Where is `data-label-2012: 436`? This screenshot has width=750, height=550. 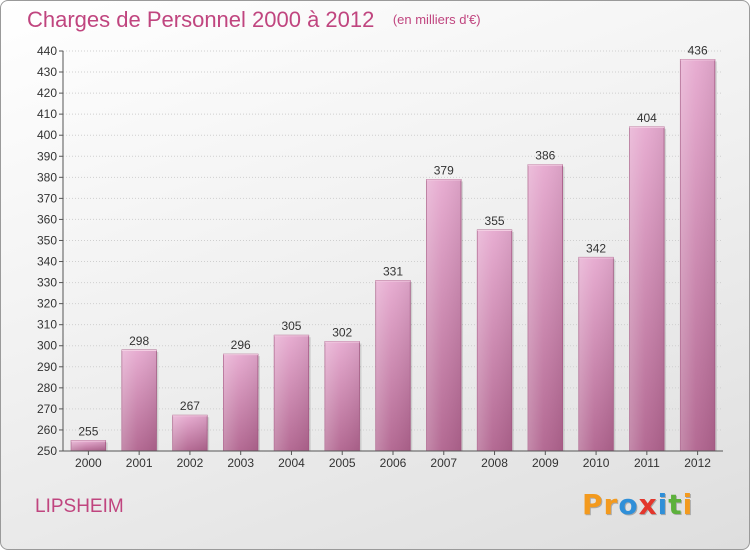 data-label-2012: 436 is located at coordinates (698, 50).